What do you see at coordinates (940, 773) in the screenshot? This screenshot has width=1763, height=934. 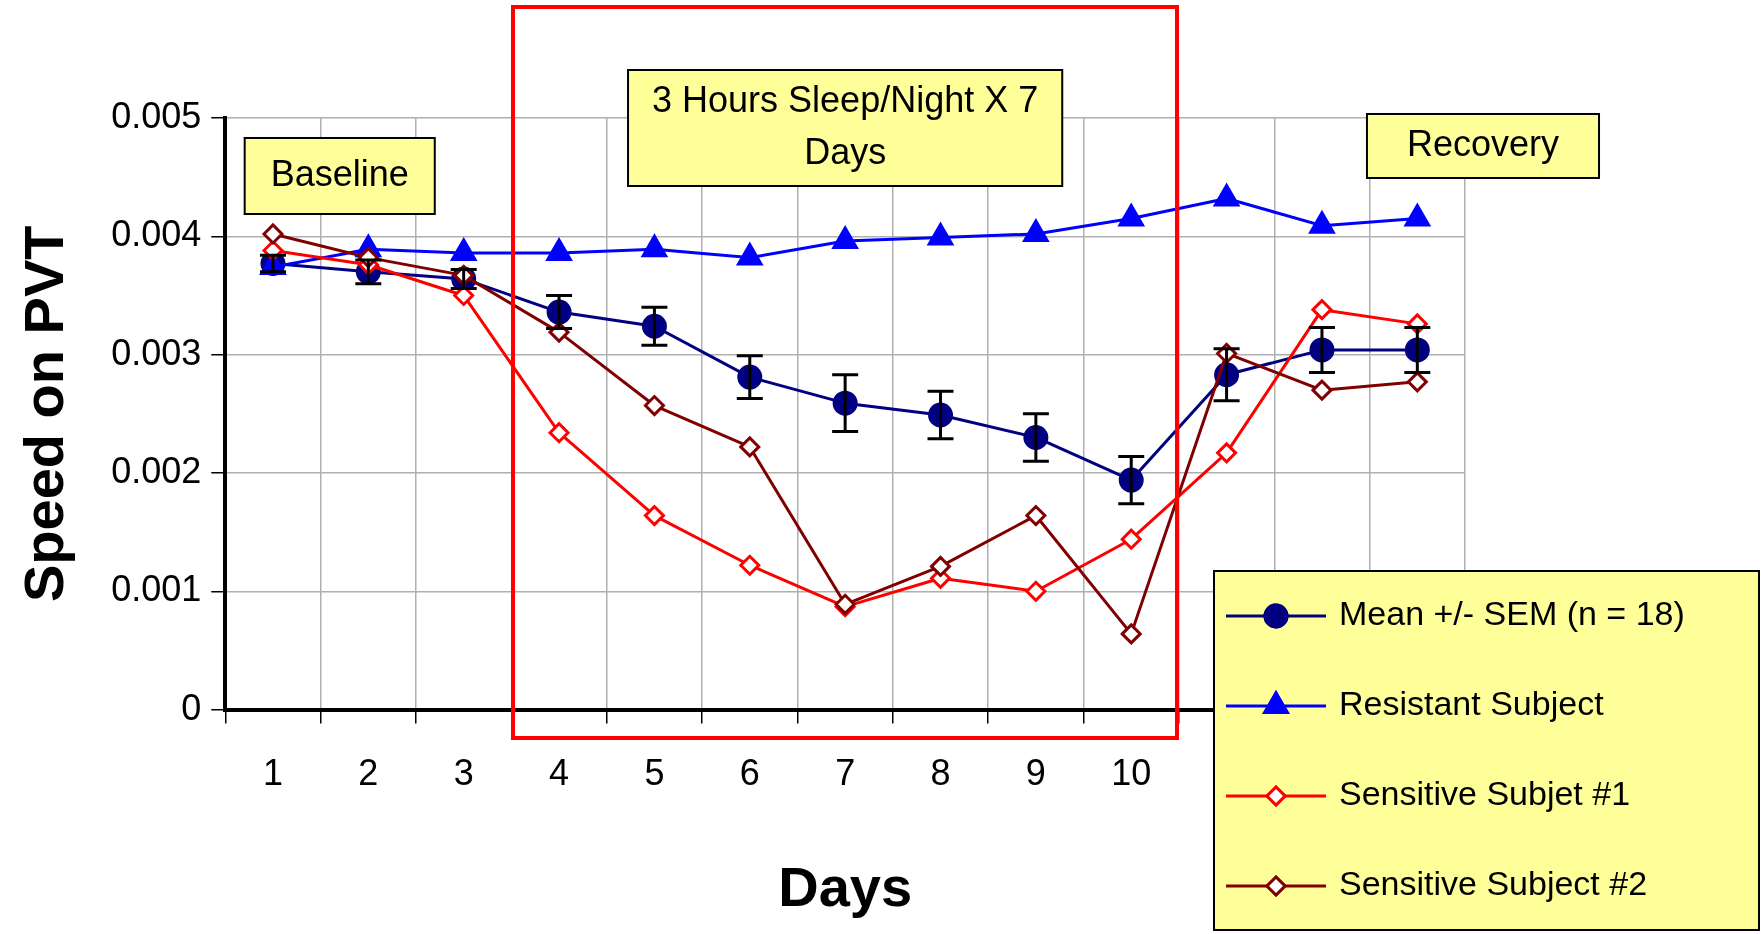 I see `x-tick-label: 8` at bounding box center [940, 773].